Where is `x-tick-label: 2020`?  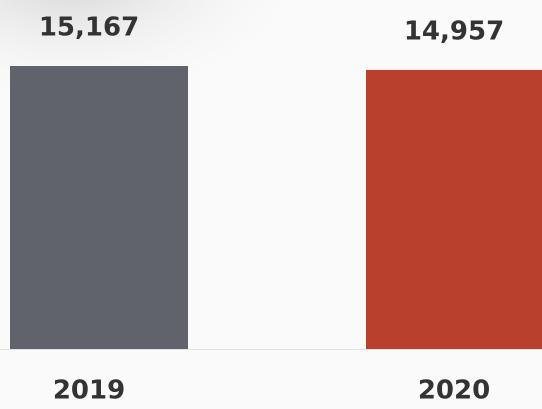
x-tick-label: 2020 is located at coordinates (454, 391).